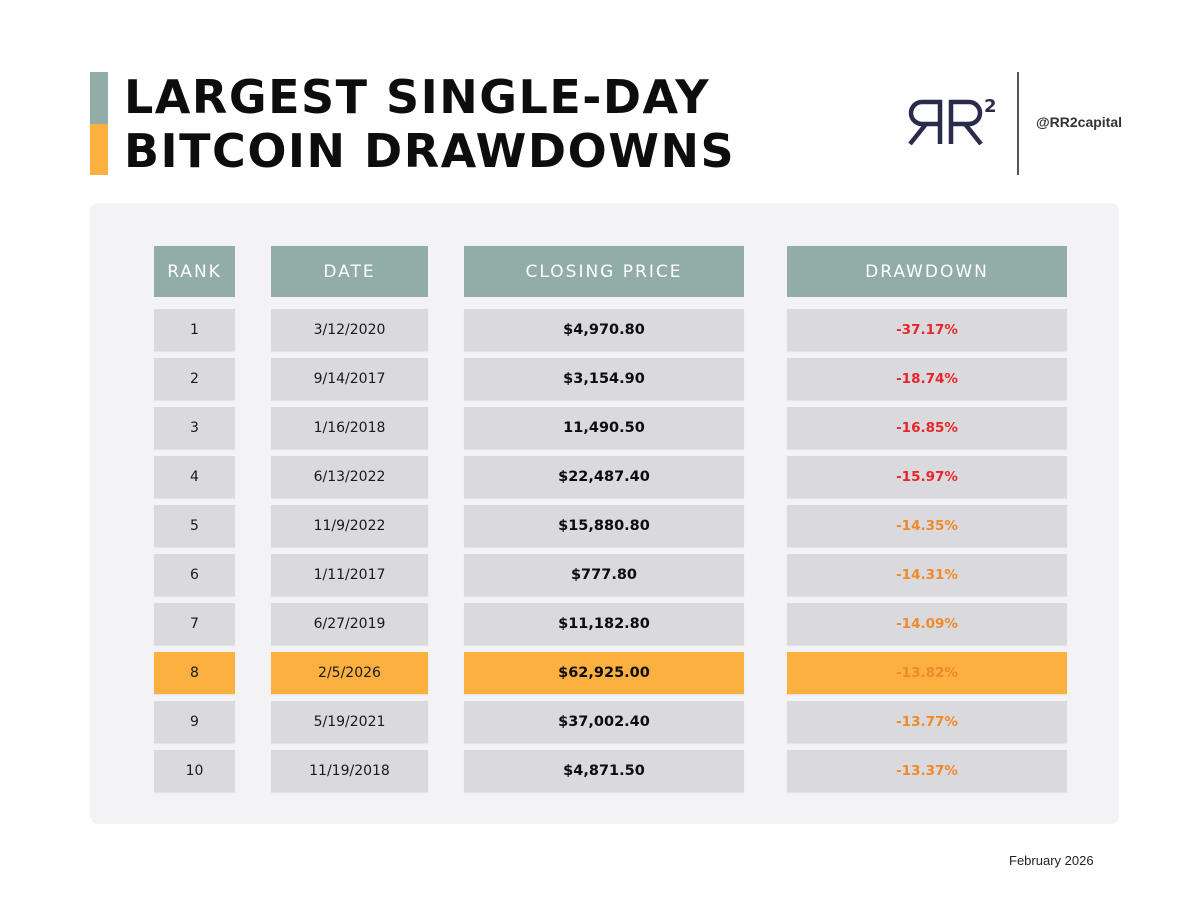 The height and width of the screenshot is (900, 1200). What do you see at coordinates (927, 477) in the screenshot?
I see `cell-drawdown: -15.97%` at bounding box center [927, 477].